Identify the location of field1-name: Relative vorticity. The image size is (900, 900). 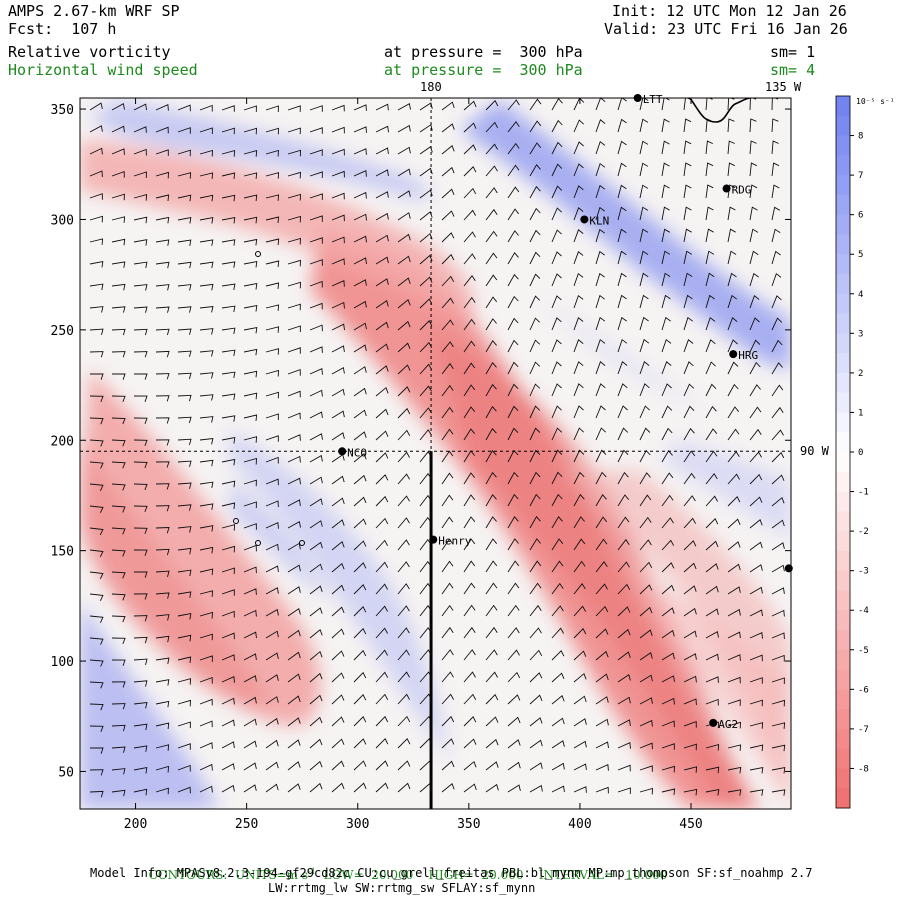
(89, 52).